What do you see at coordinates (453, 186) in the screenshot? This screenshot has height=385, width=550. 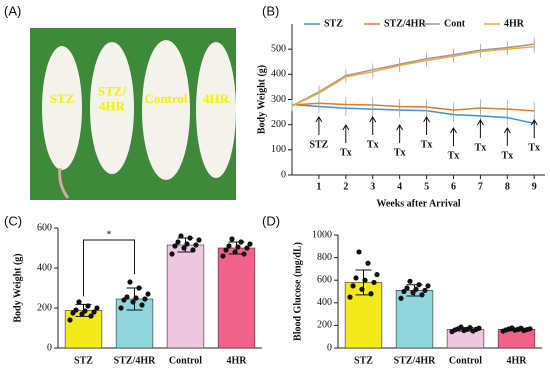 I see `x-tick-label: 6` at bounding box center [453, 186].